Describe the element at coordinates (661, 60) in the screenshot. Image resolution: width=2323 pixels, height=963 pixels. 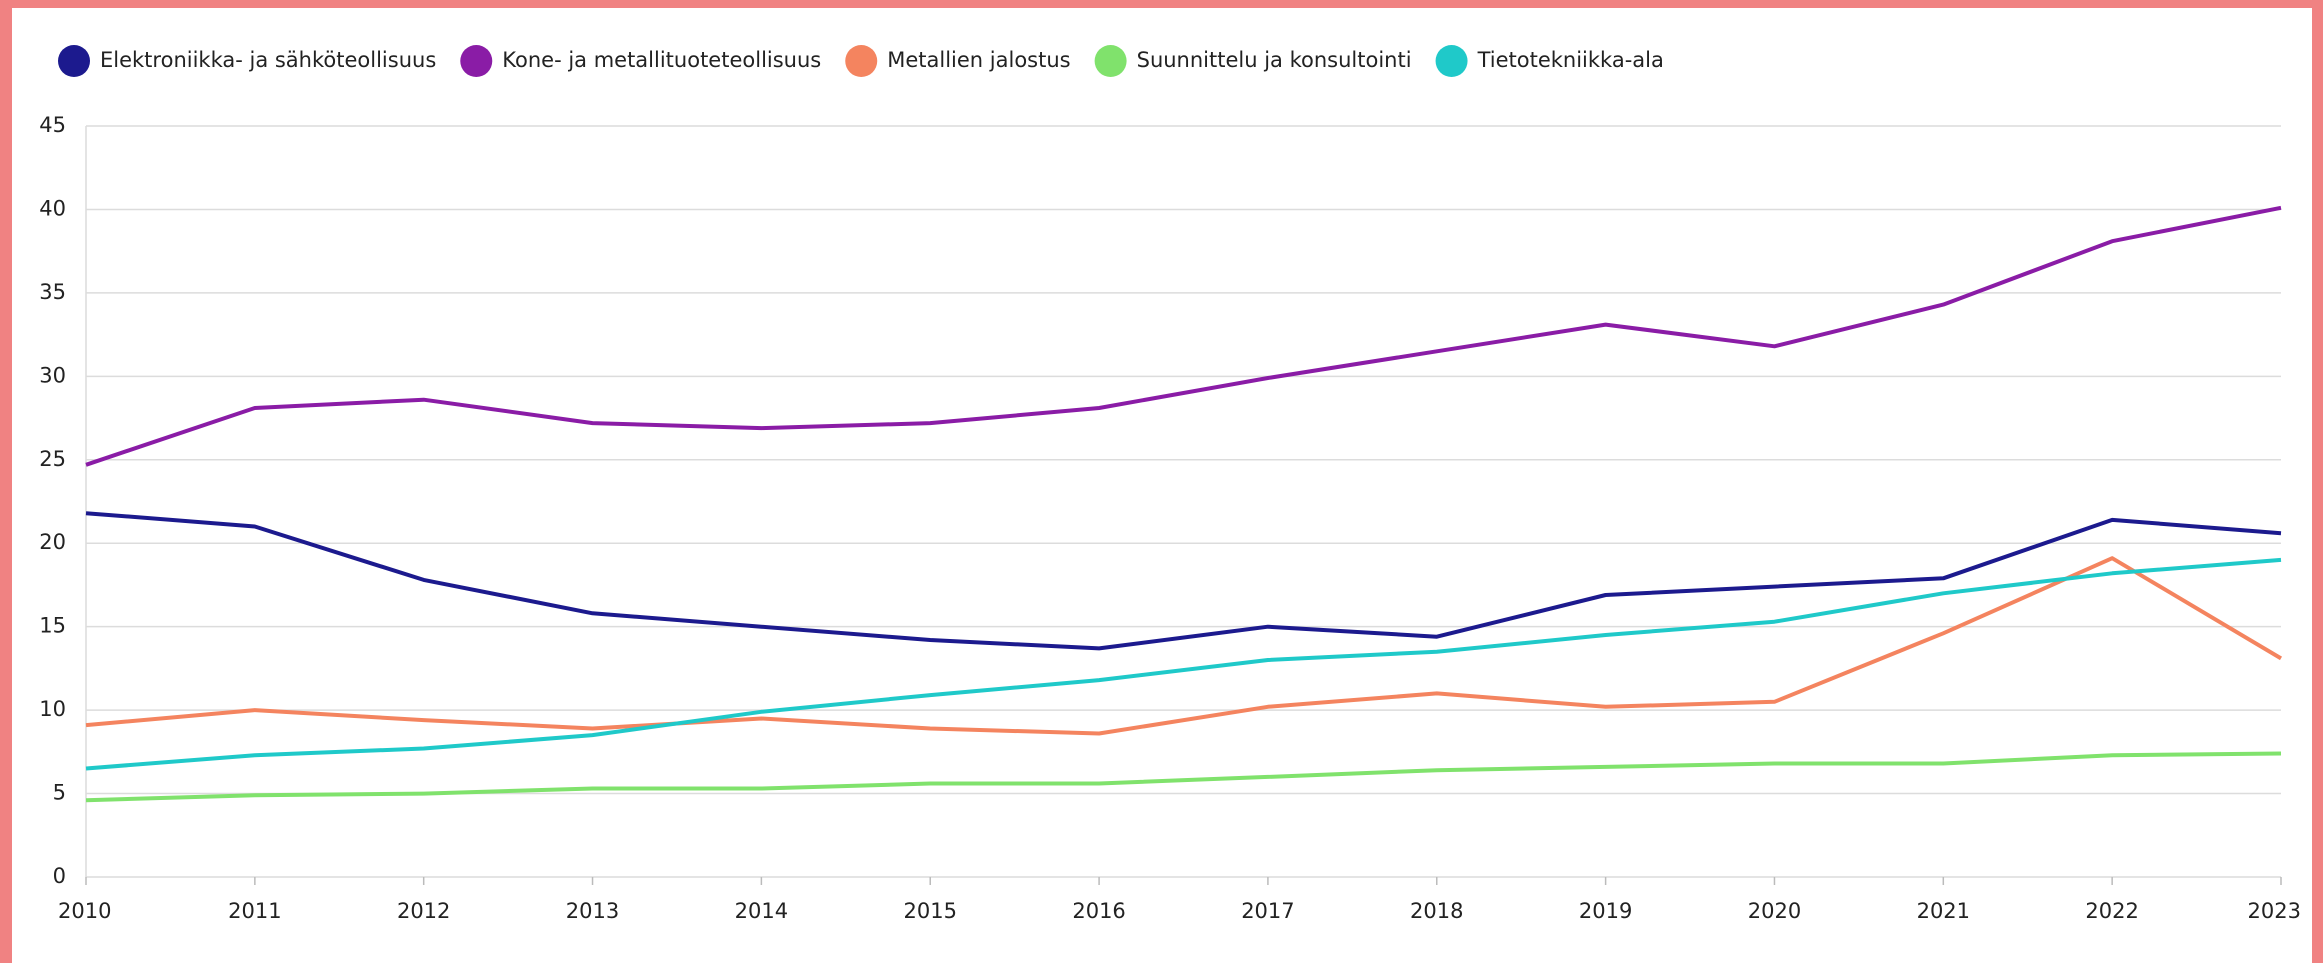
I see `legend-label: Kone- ja metallituoteteollisuus` at that location.